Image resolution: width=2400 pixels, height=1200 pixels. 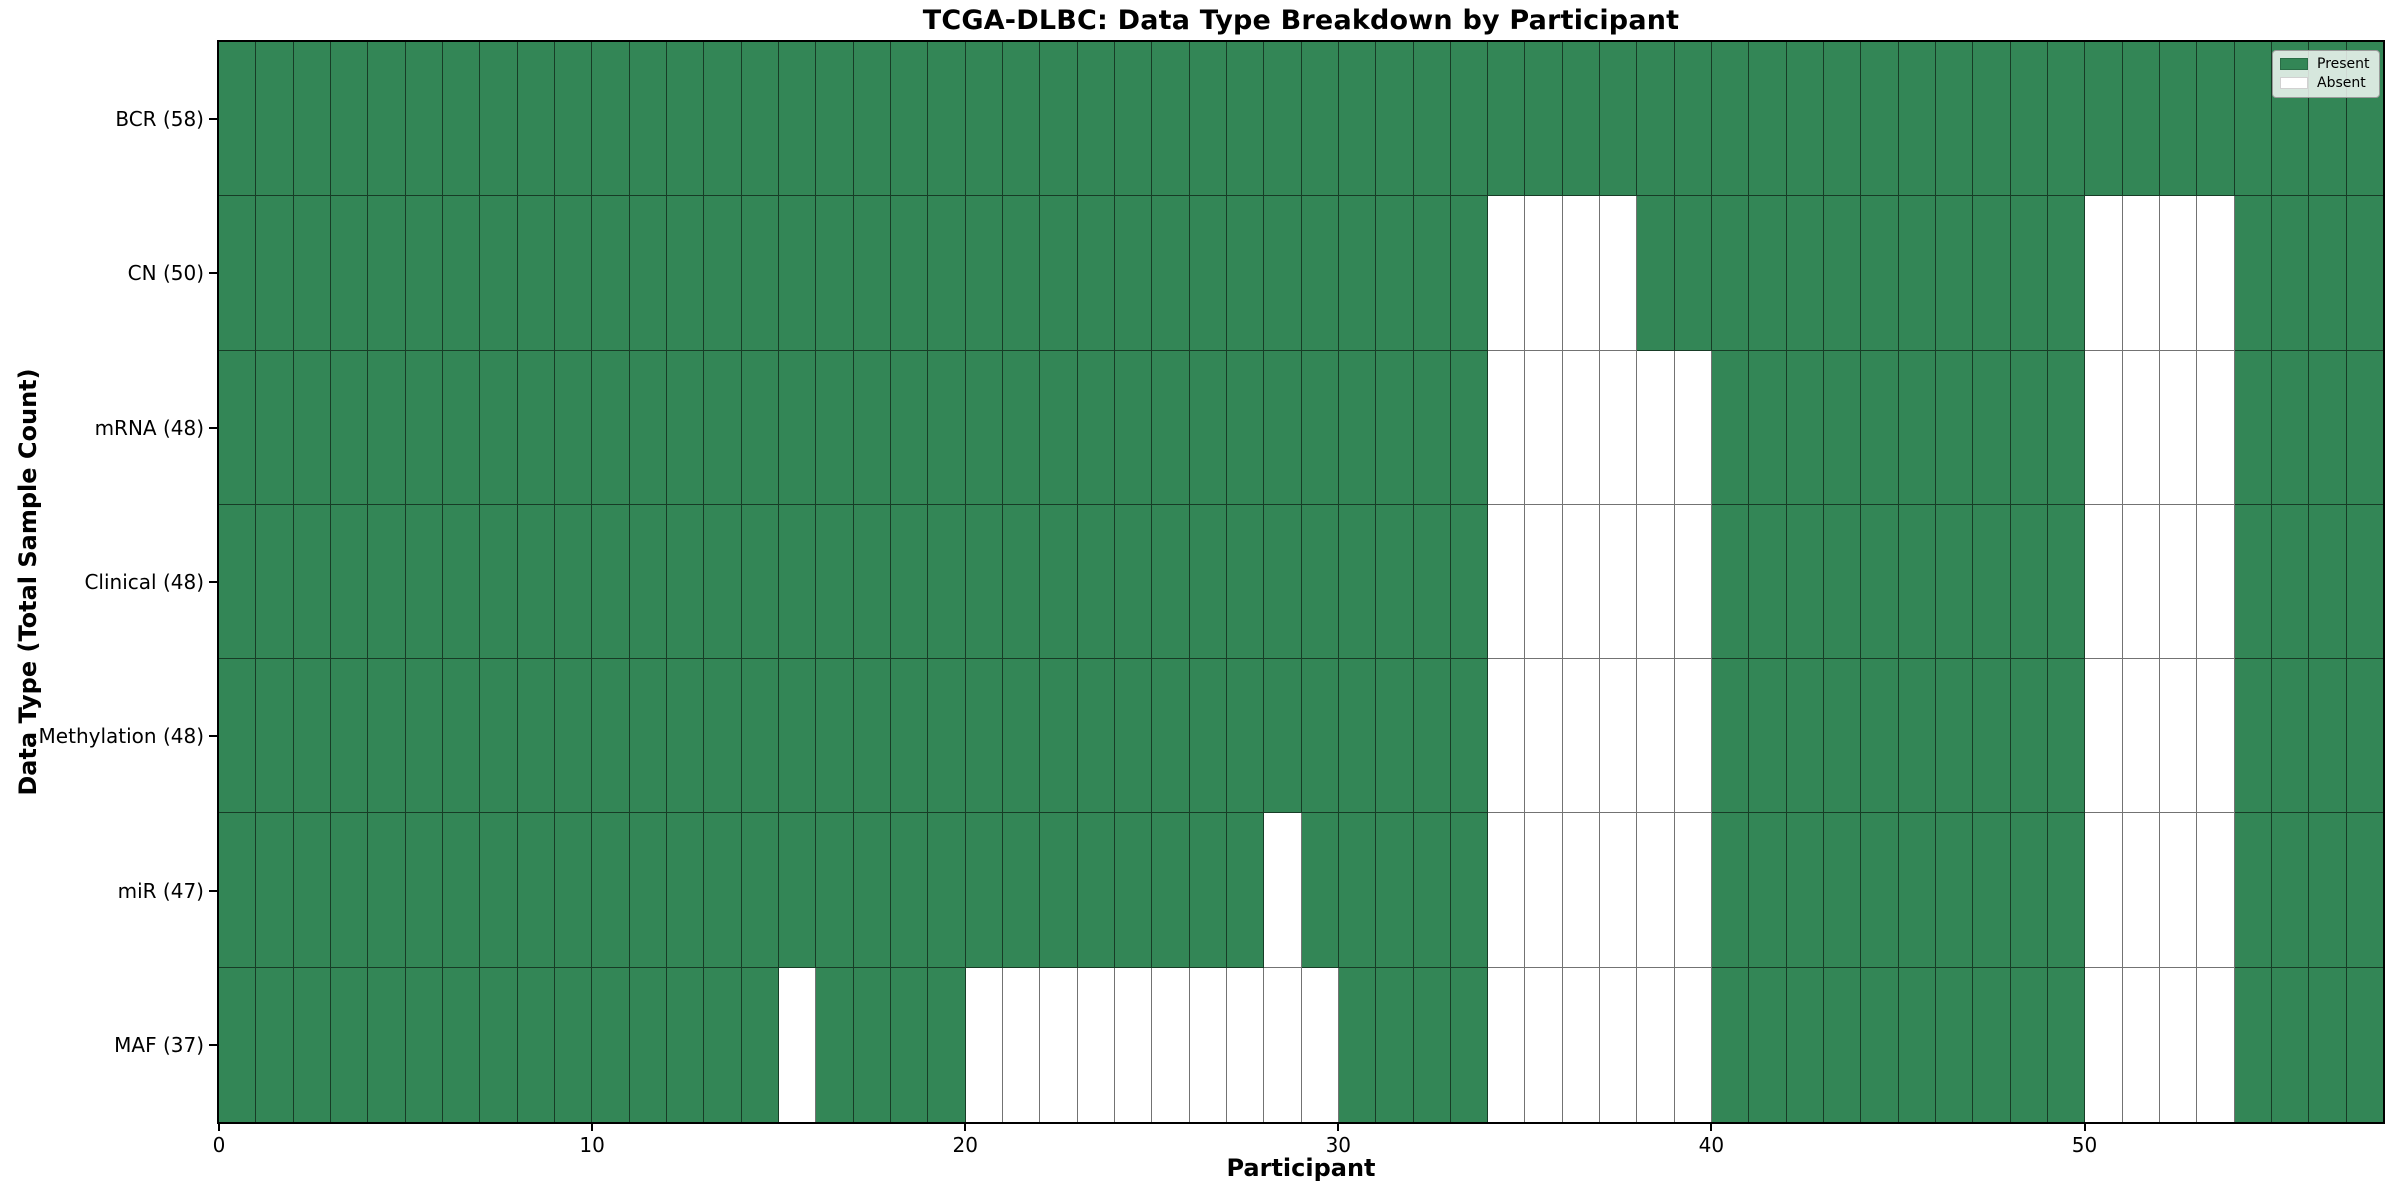 I want to click on y-tick-label: MAF (37), so click(x=159, y=1044).